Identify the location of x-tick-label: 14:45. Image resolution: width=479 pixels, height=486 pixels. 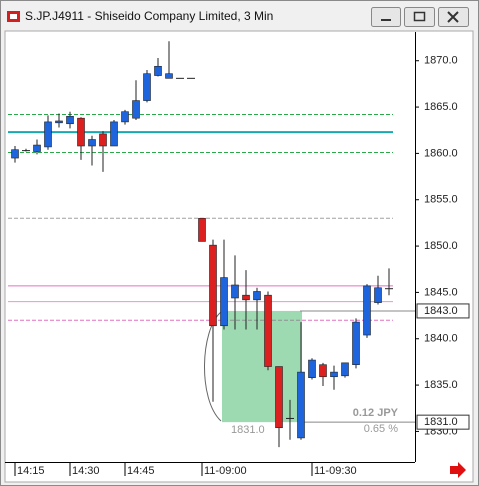
(141, 471).